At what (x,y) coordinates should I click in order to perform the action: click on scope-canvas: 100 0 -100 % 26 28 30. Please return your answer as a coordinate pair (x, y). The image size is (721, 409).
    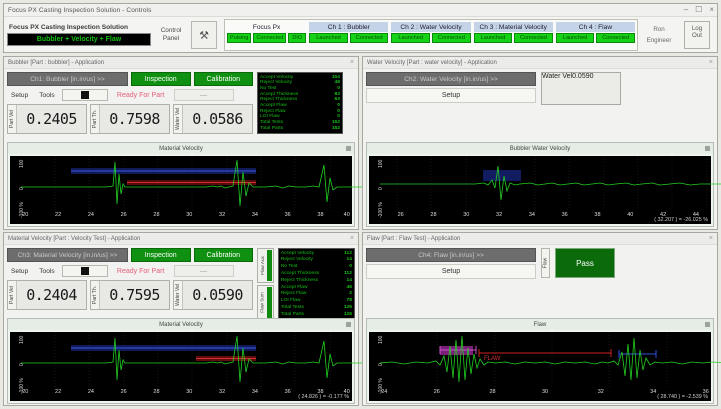
    Looking at the image, I should click on (545, 190).